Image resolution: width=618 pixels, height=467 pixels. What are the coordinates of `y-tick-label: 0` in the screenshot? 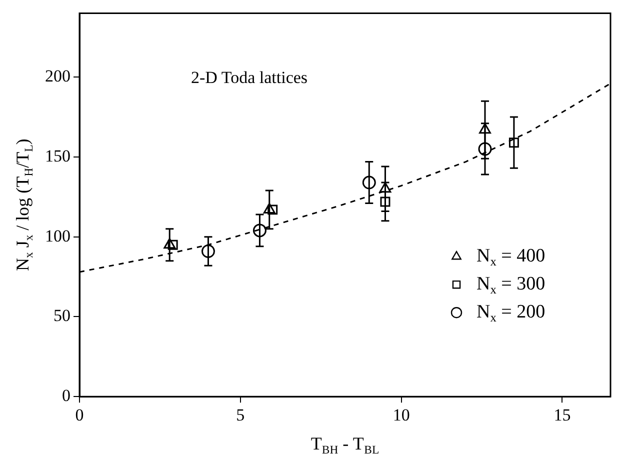 It's located at (66, 396).